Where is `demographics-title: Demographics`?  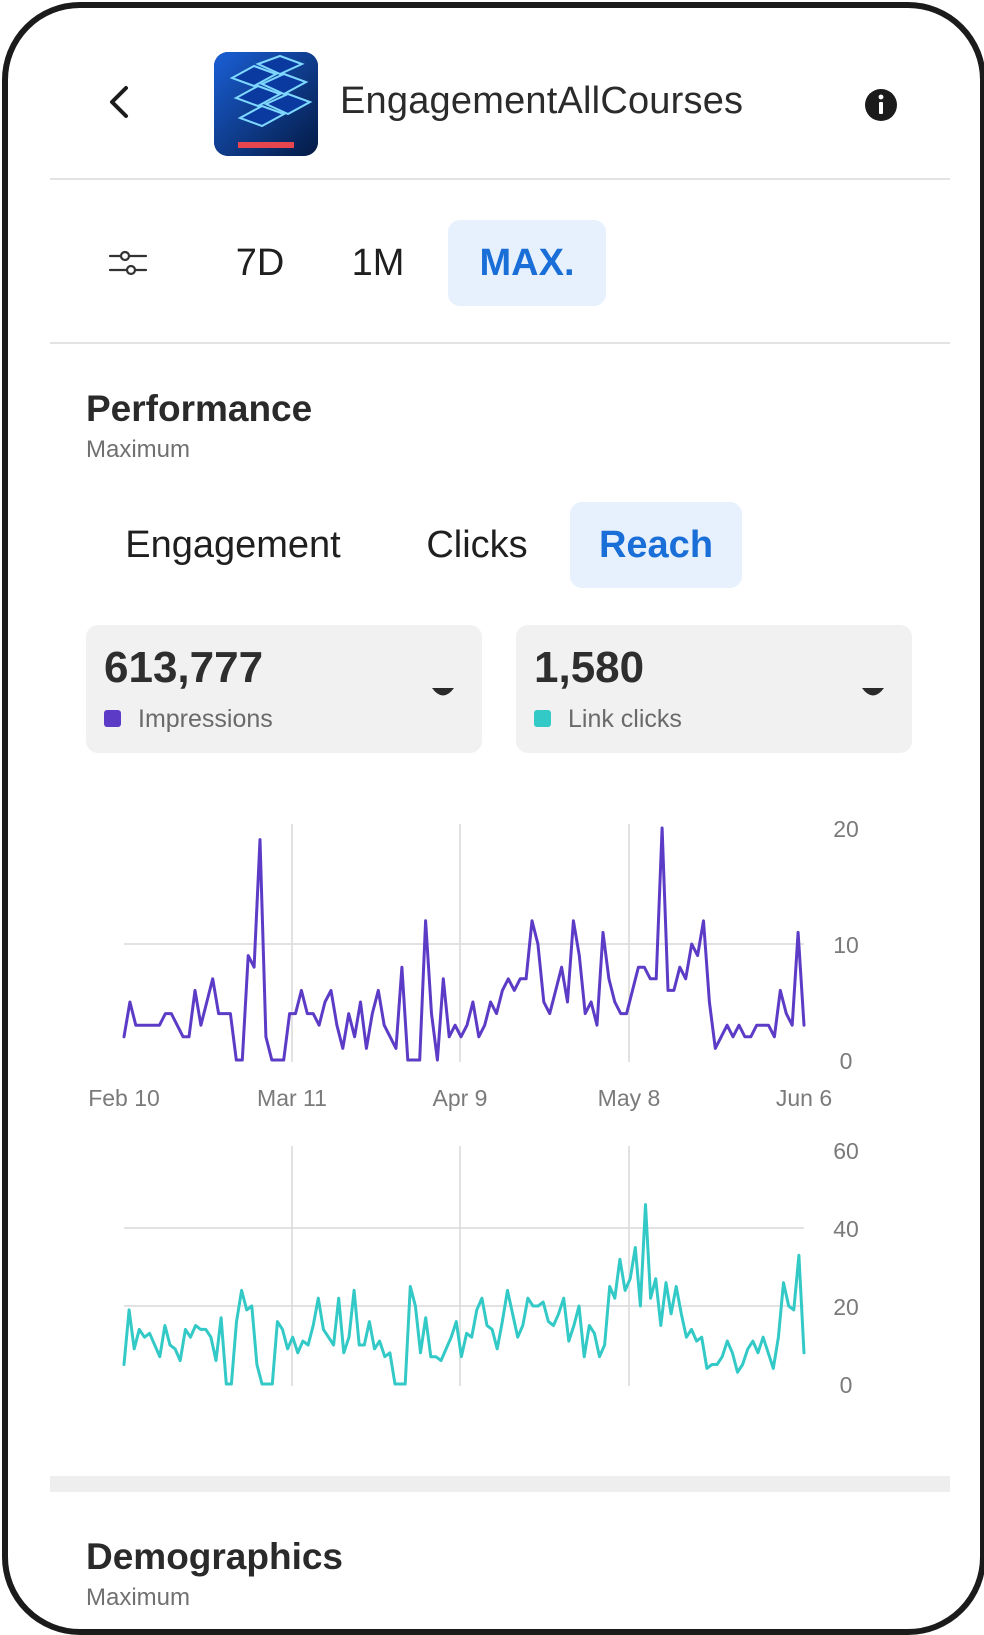 demographics-title: Demographics is located at coordinates (215, 1556).